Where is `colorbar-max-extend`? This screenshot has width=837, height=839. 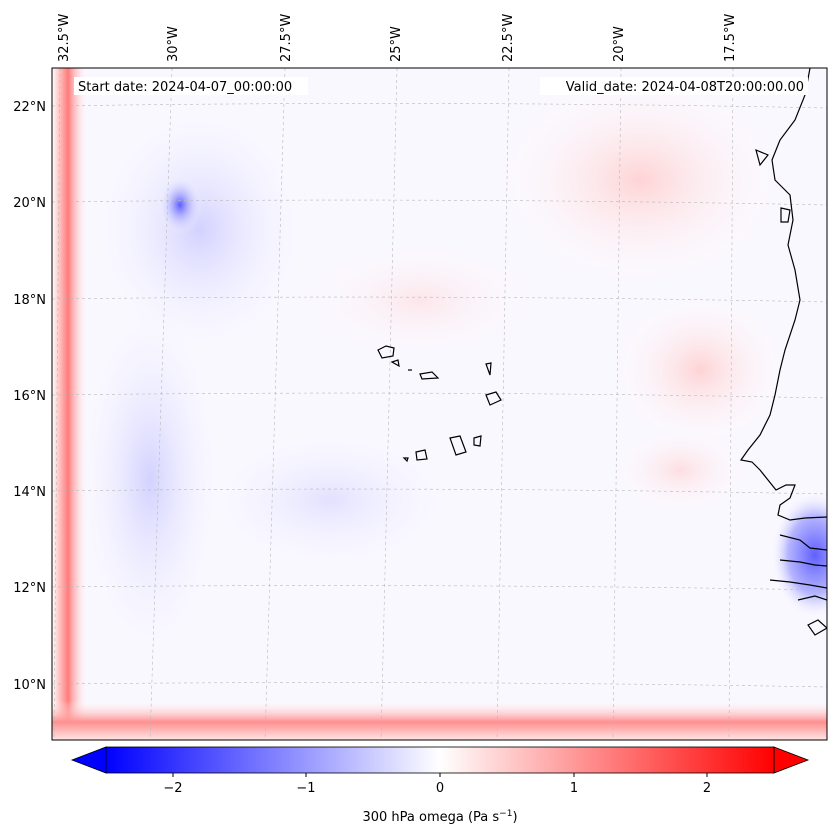 colorbar-max-extend is located at coordinates (791, 760).